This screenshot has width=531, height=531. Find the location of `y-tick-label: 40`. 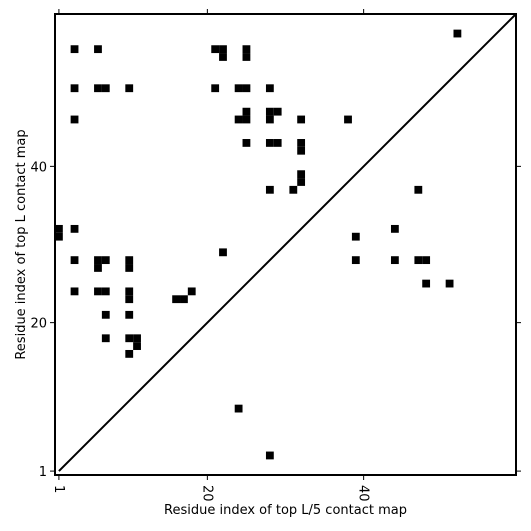

y-tick-label: 40 is located at coordinates (38, 167).